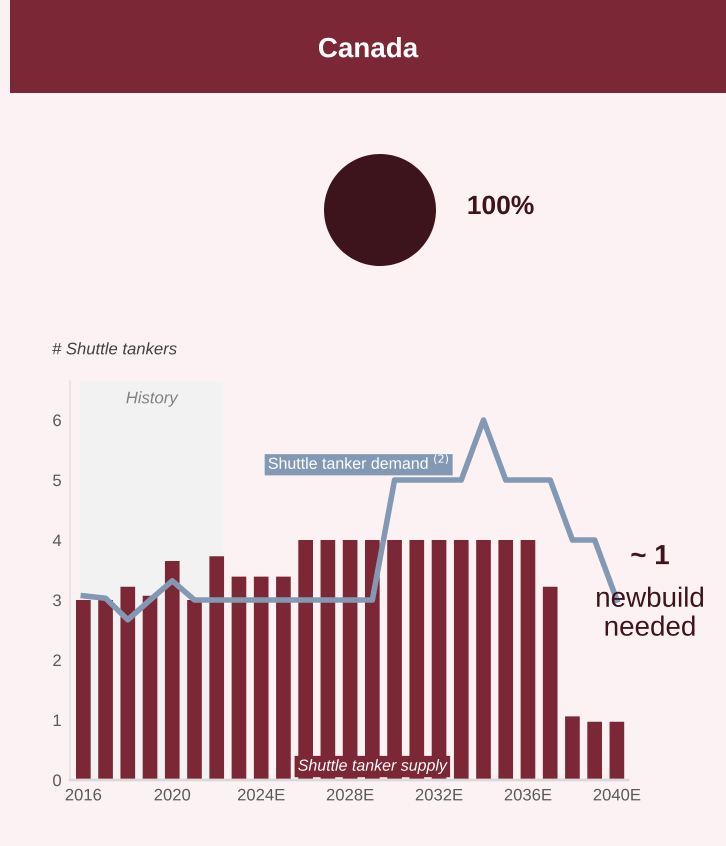  I want to click on y-tick-label: 2, so click(57, 660).